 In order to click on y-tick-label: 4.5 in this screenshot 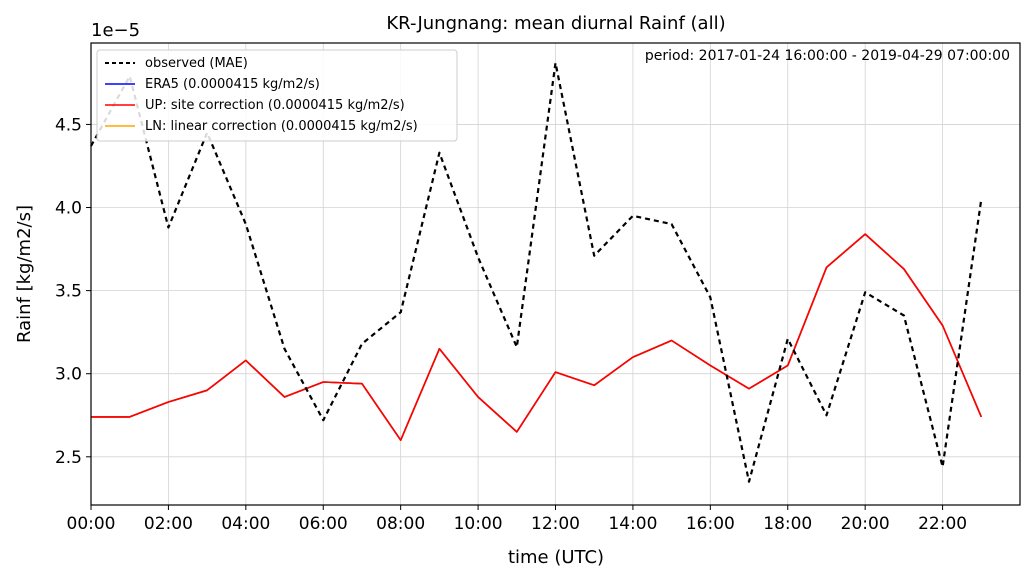, I will do `click(68, 125)`.